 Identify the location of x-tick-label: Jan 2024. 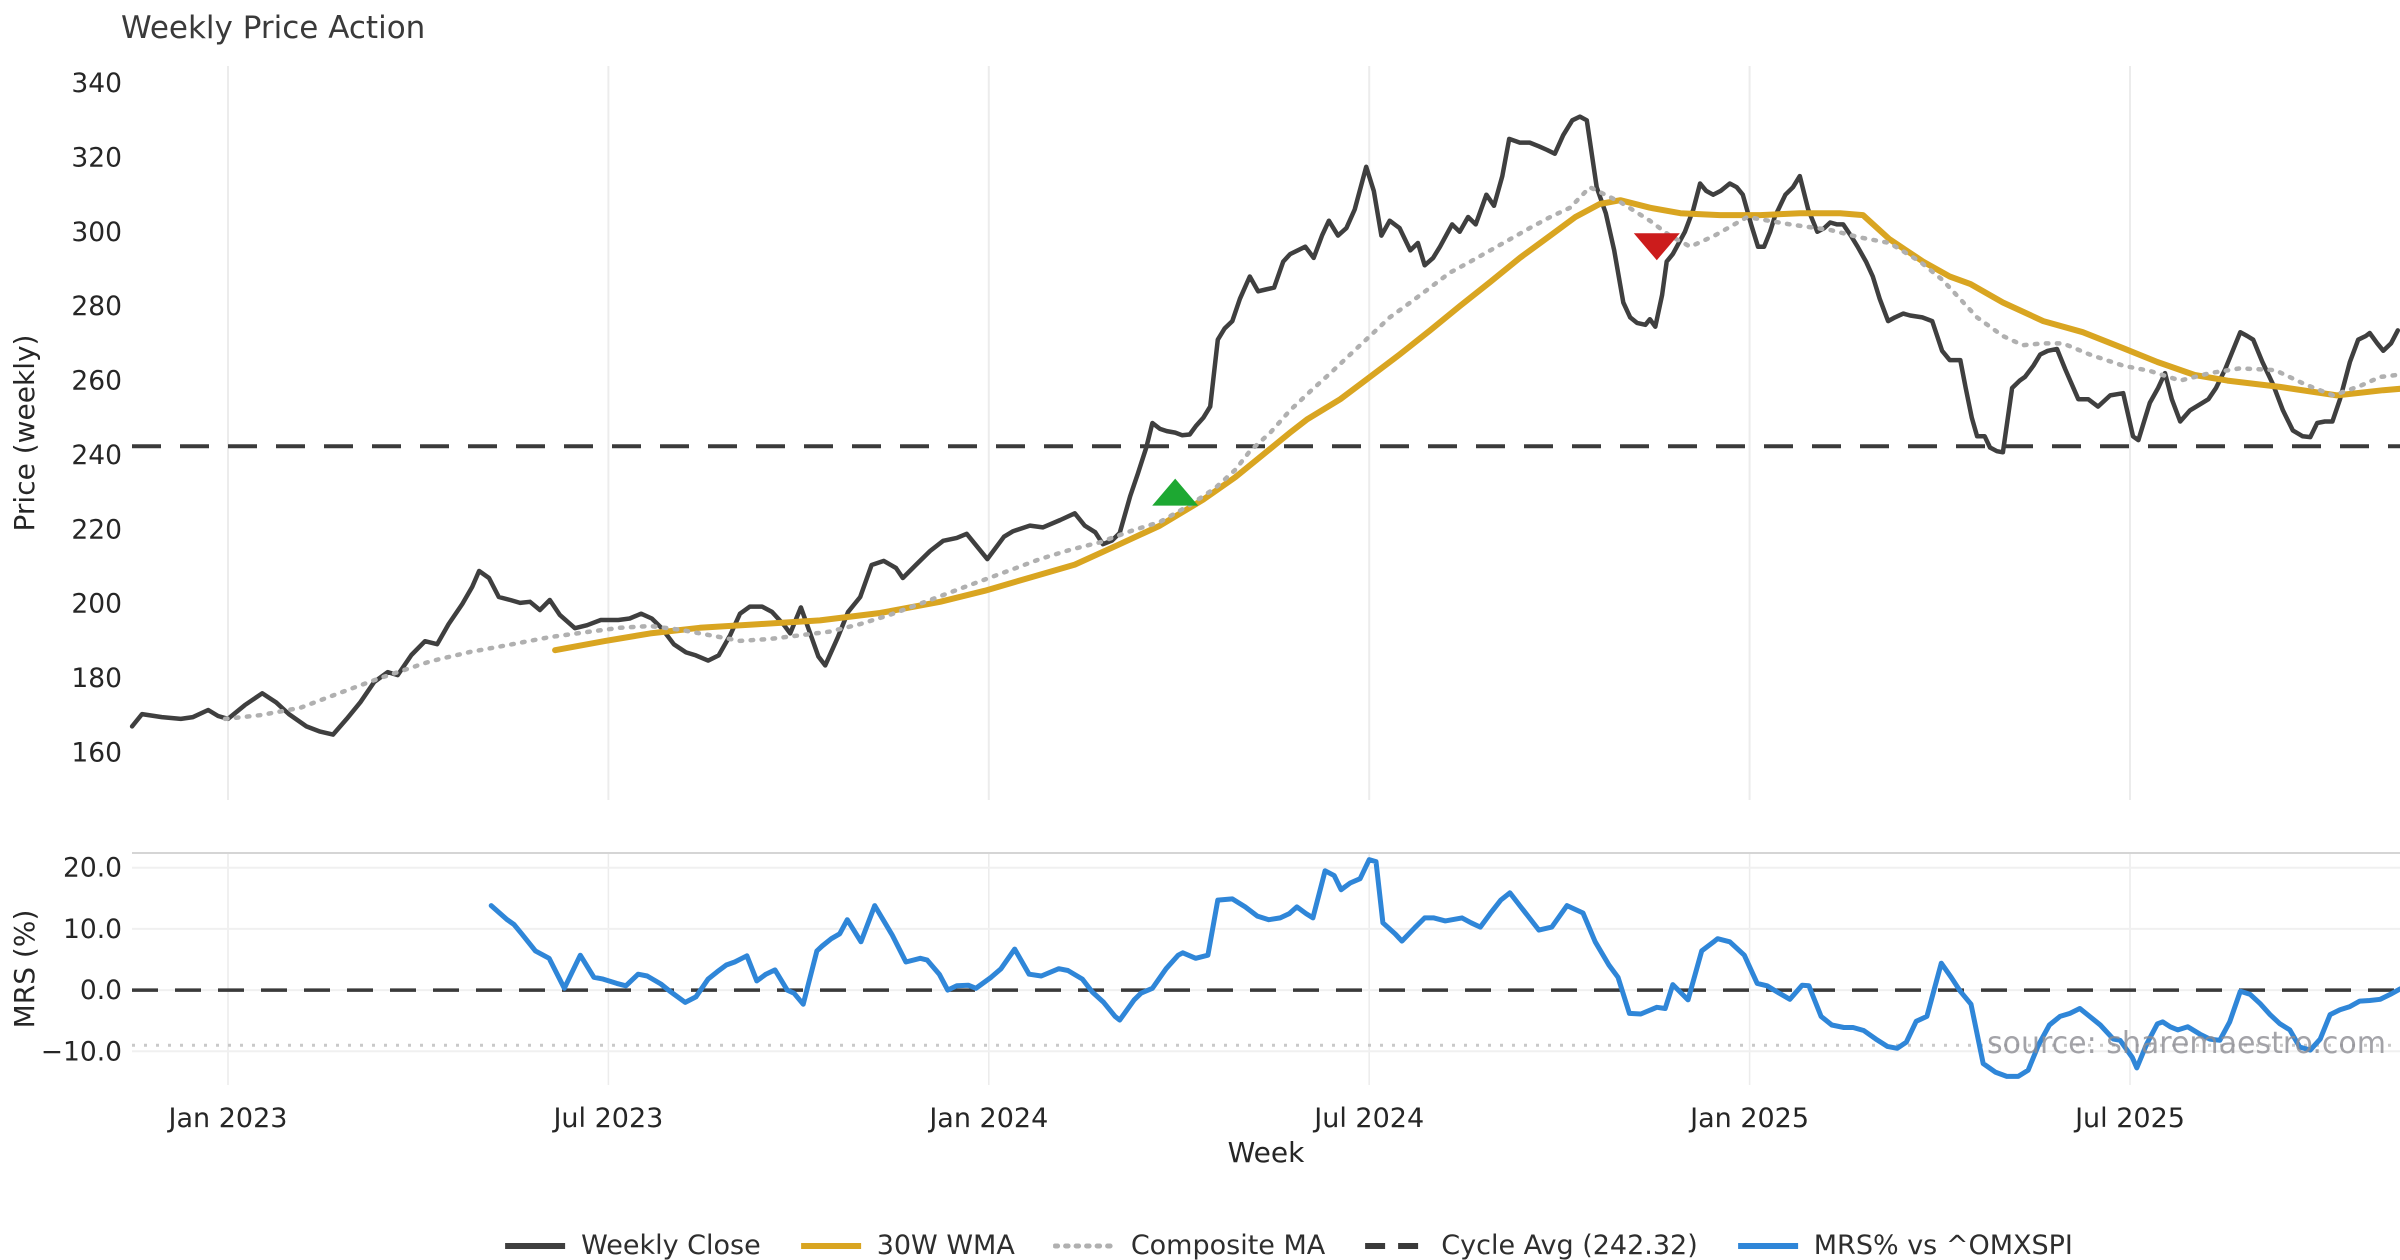
(987, 1118).